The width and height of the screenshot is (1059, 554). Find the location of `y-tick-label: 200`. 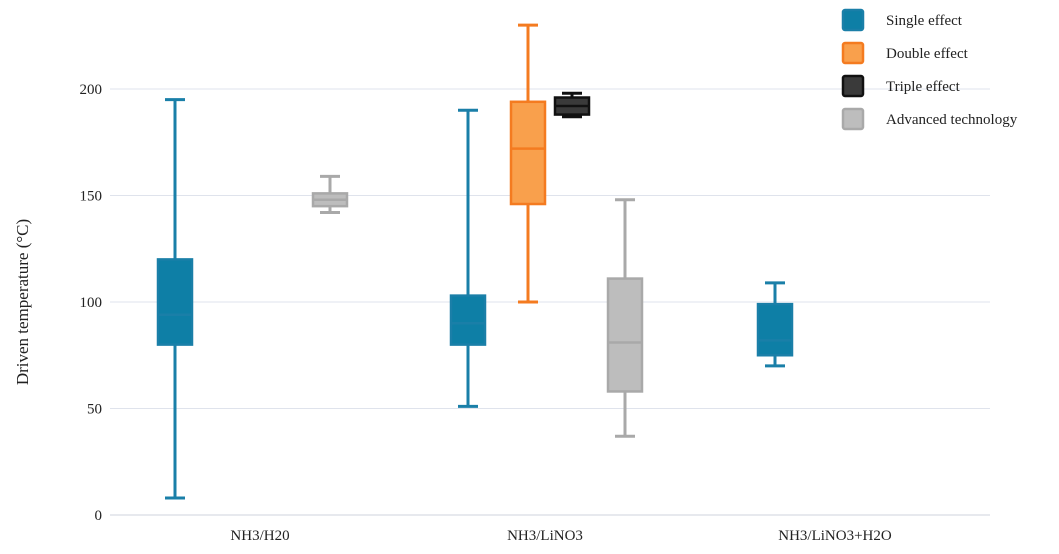

y-tick-label: 200 is located at coordinates (91, 90).